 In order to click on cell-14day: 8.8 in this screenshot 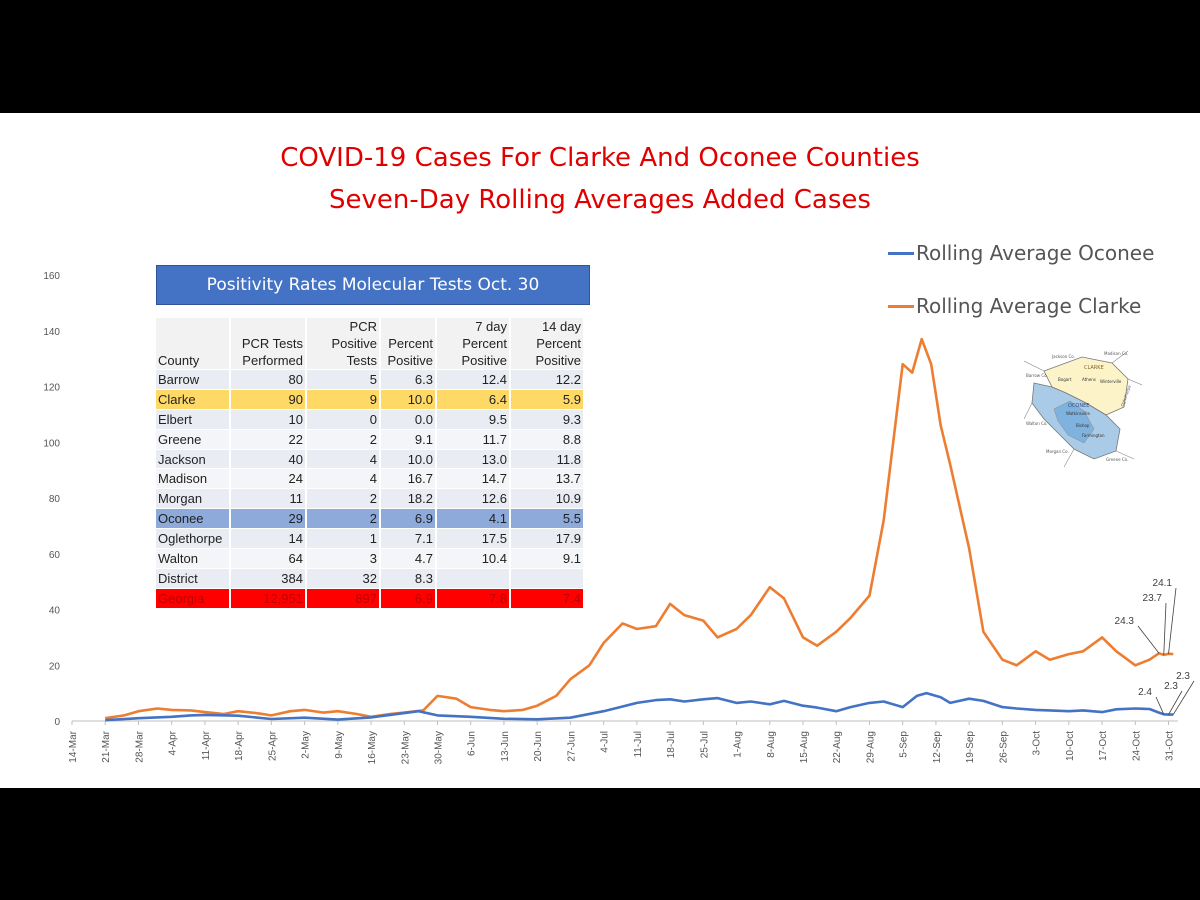, I will do `click(547, 439)`.